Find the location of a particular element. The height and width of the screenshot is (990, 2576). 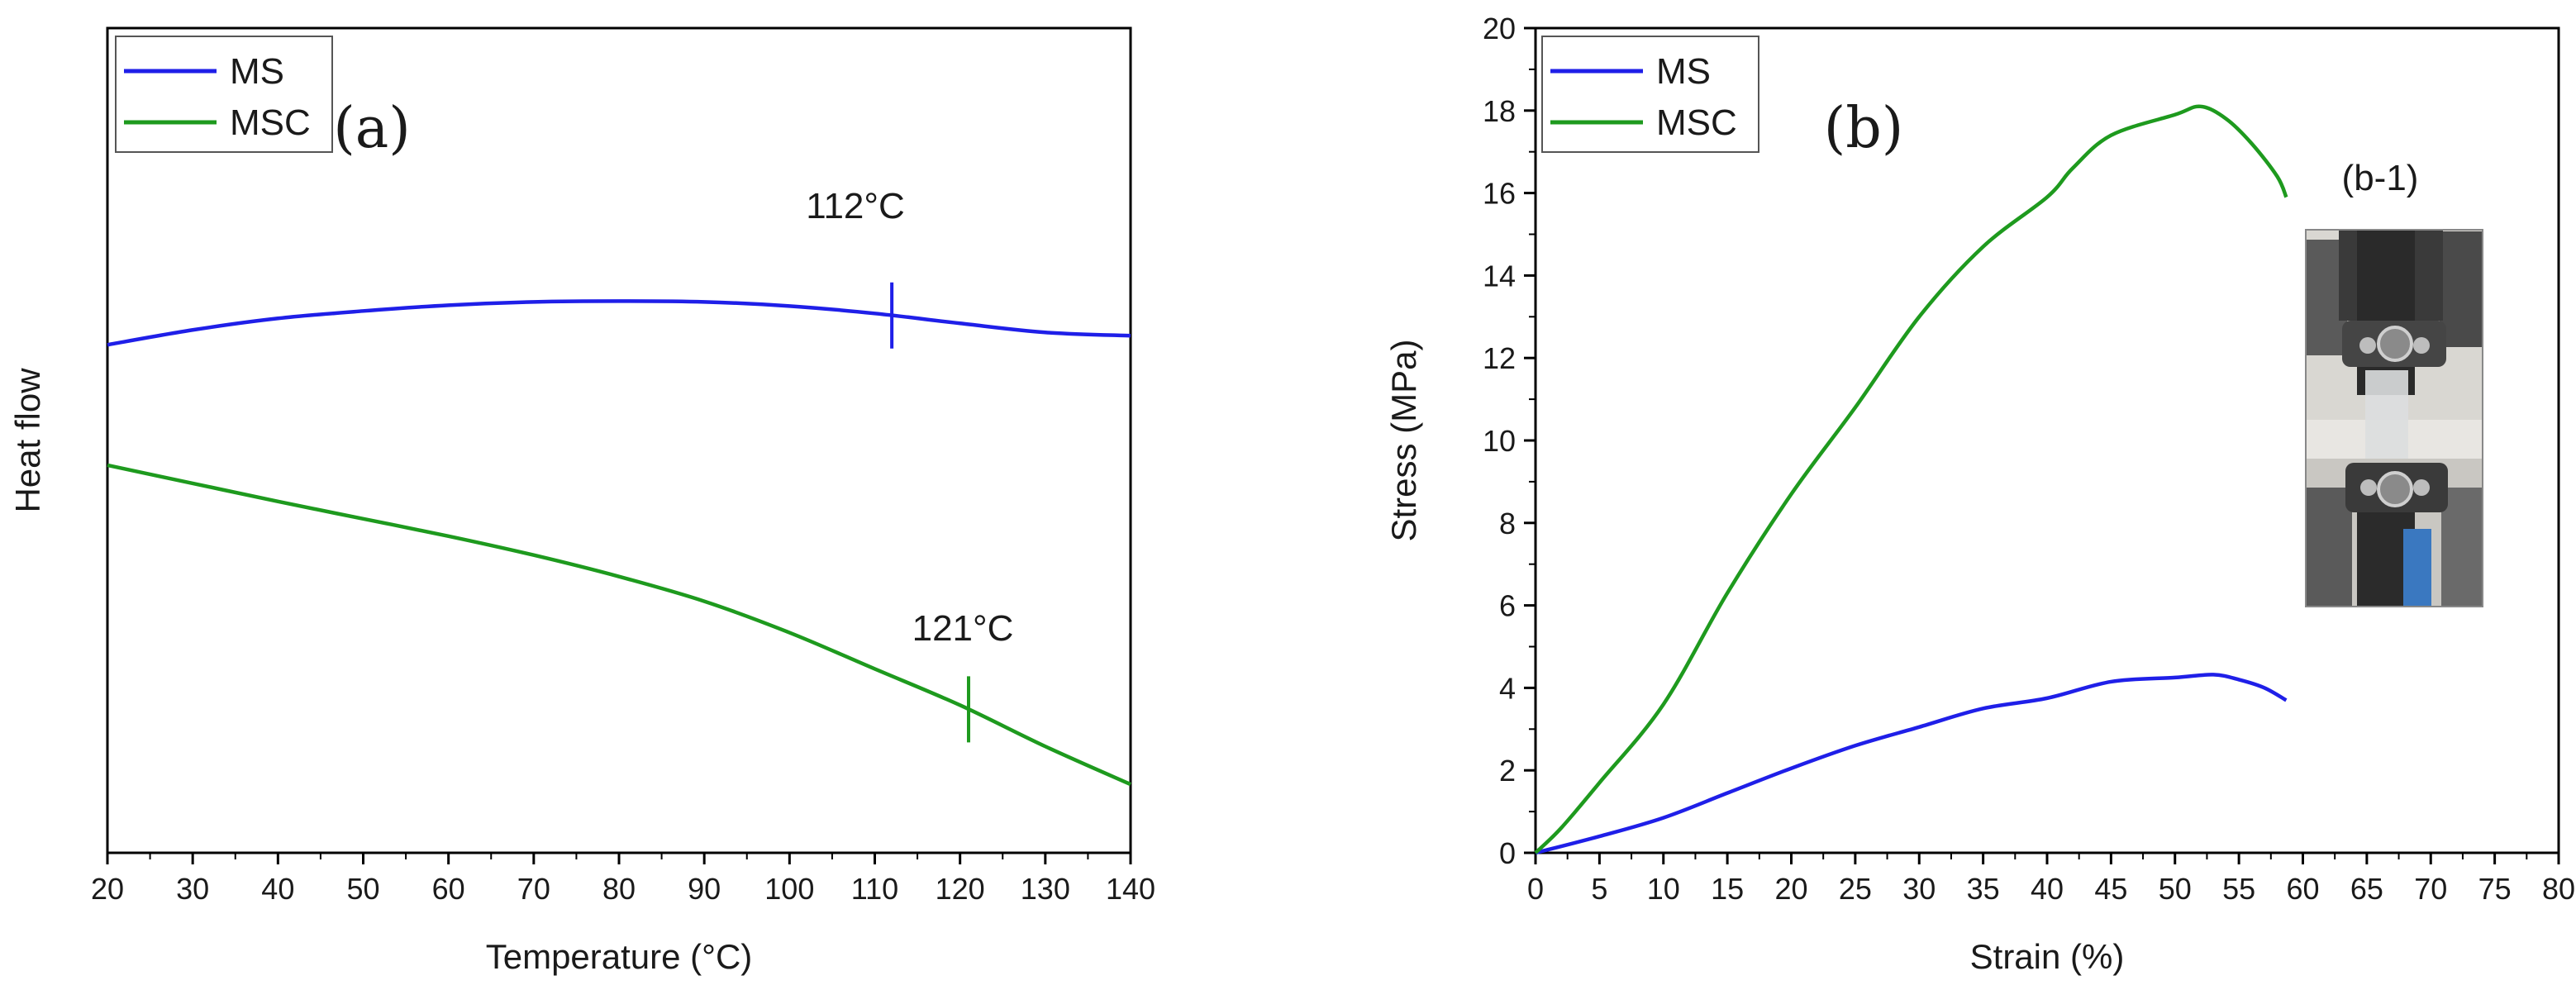

y-axis-tick-labels: 0 2 4 6 8 10 12 14 16 18 20 is located at coordinates (1500, 441).